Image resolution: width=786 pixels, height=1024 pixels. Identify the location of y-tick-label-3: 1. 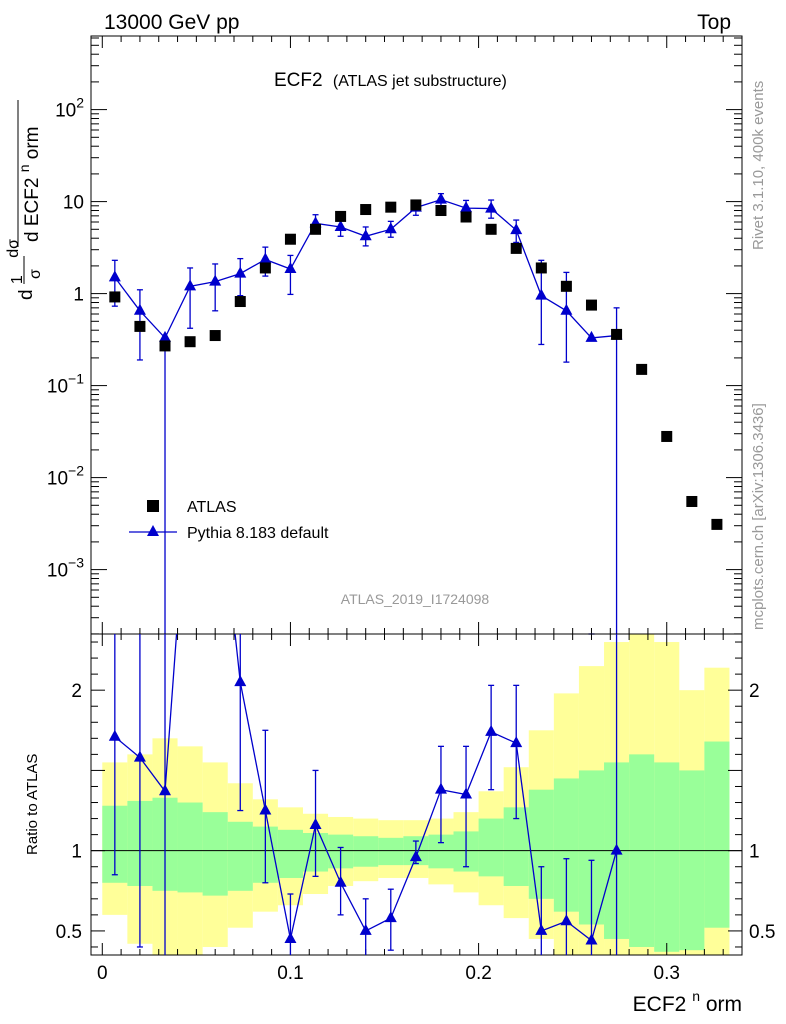
(78, 295).